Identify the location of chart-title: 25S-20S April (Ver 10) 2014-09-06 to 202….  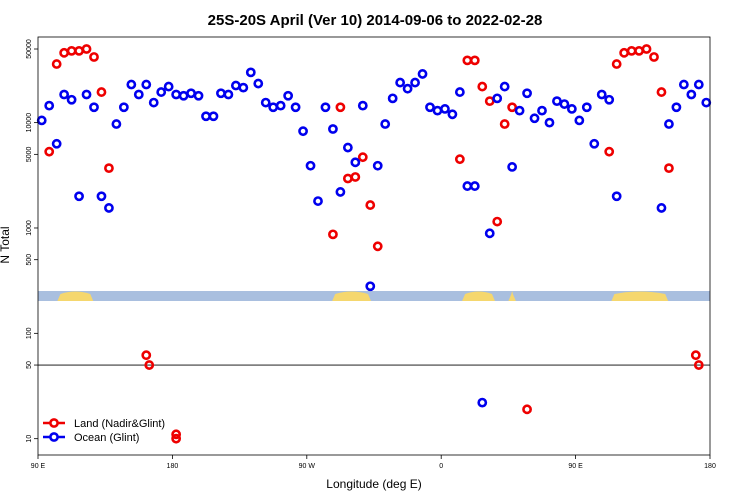
(375, 20).